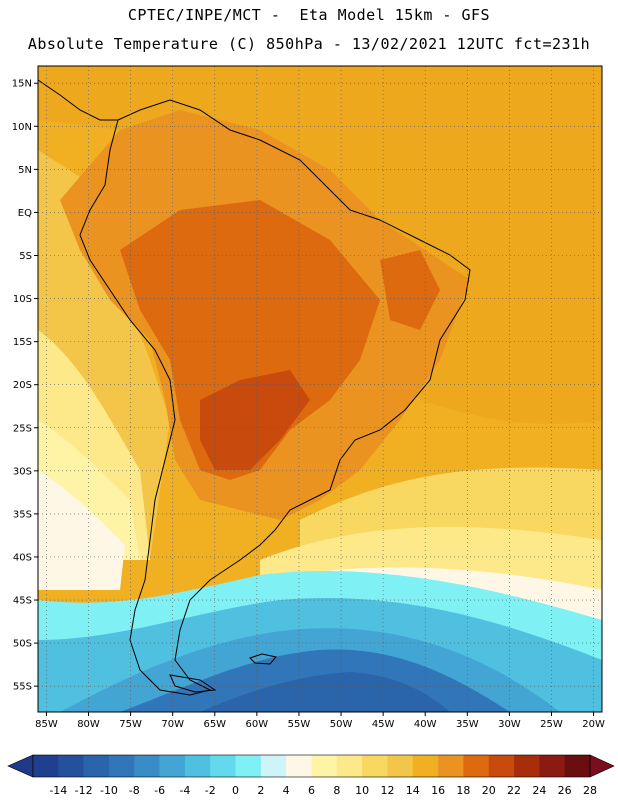 This screenshot has width=618, height=800. Describe the element at coordinates (22, 601) in the screenshot. I see `lat-label: 45S` at that location.